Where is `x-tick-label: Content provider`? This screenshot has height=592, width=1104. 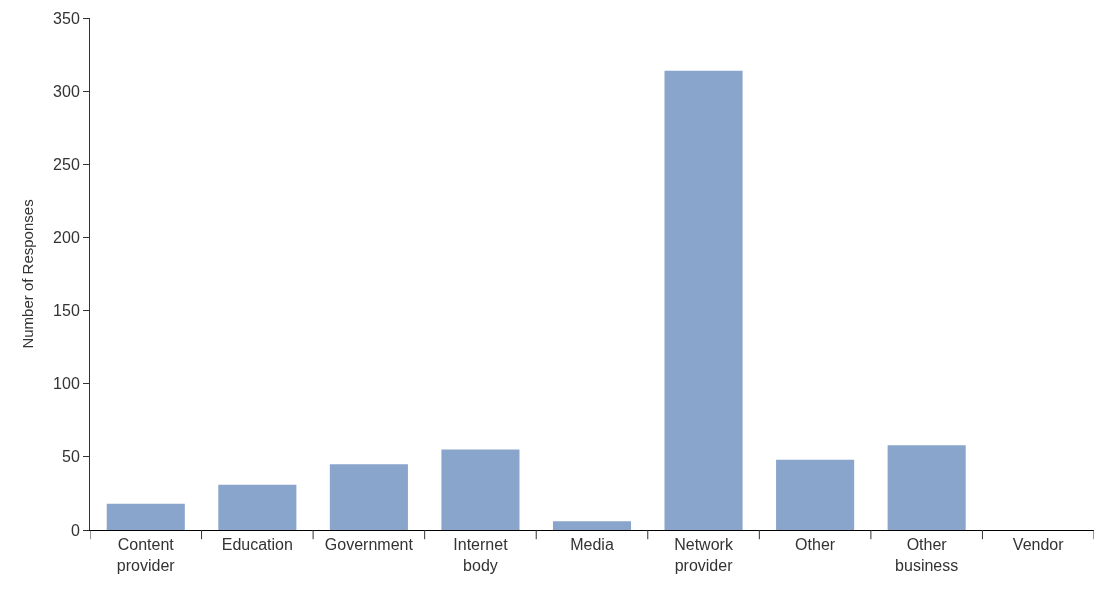
x-tick-label: Content provider is located at coordinates (146, 555).